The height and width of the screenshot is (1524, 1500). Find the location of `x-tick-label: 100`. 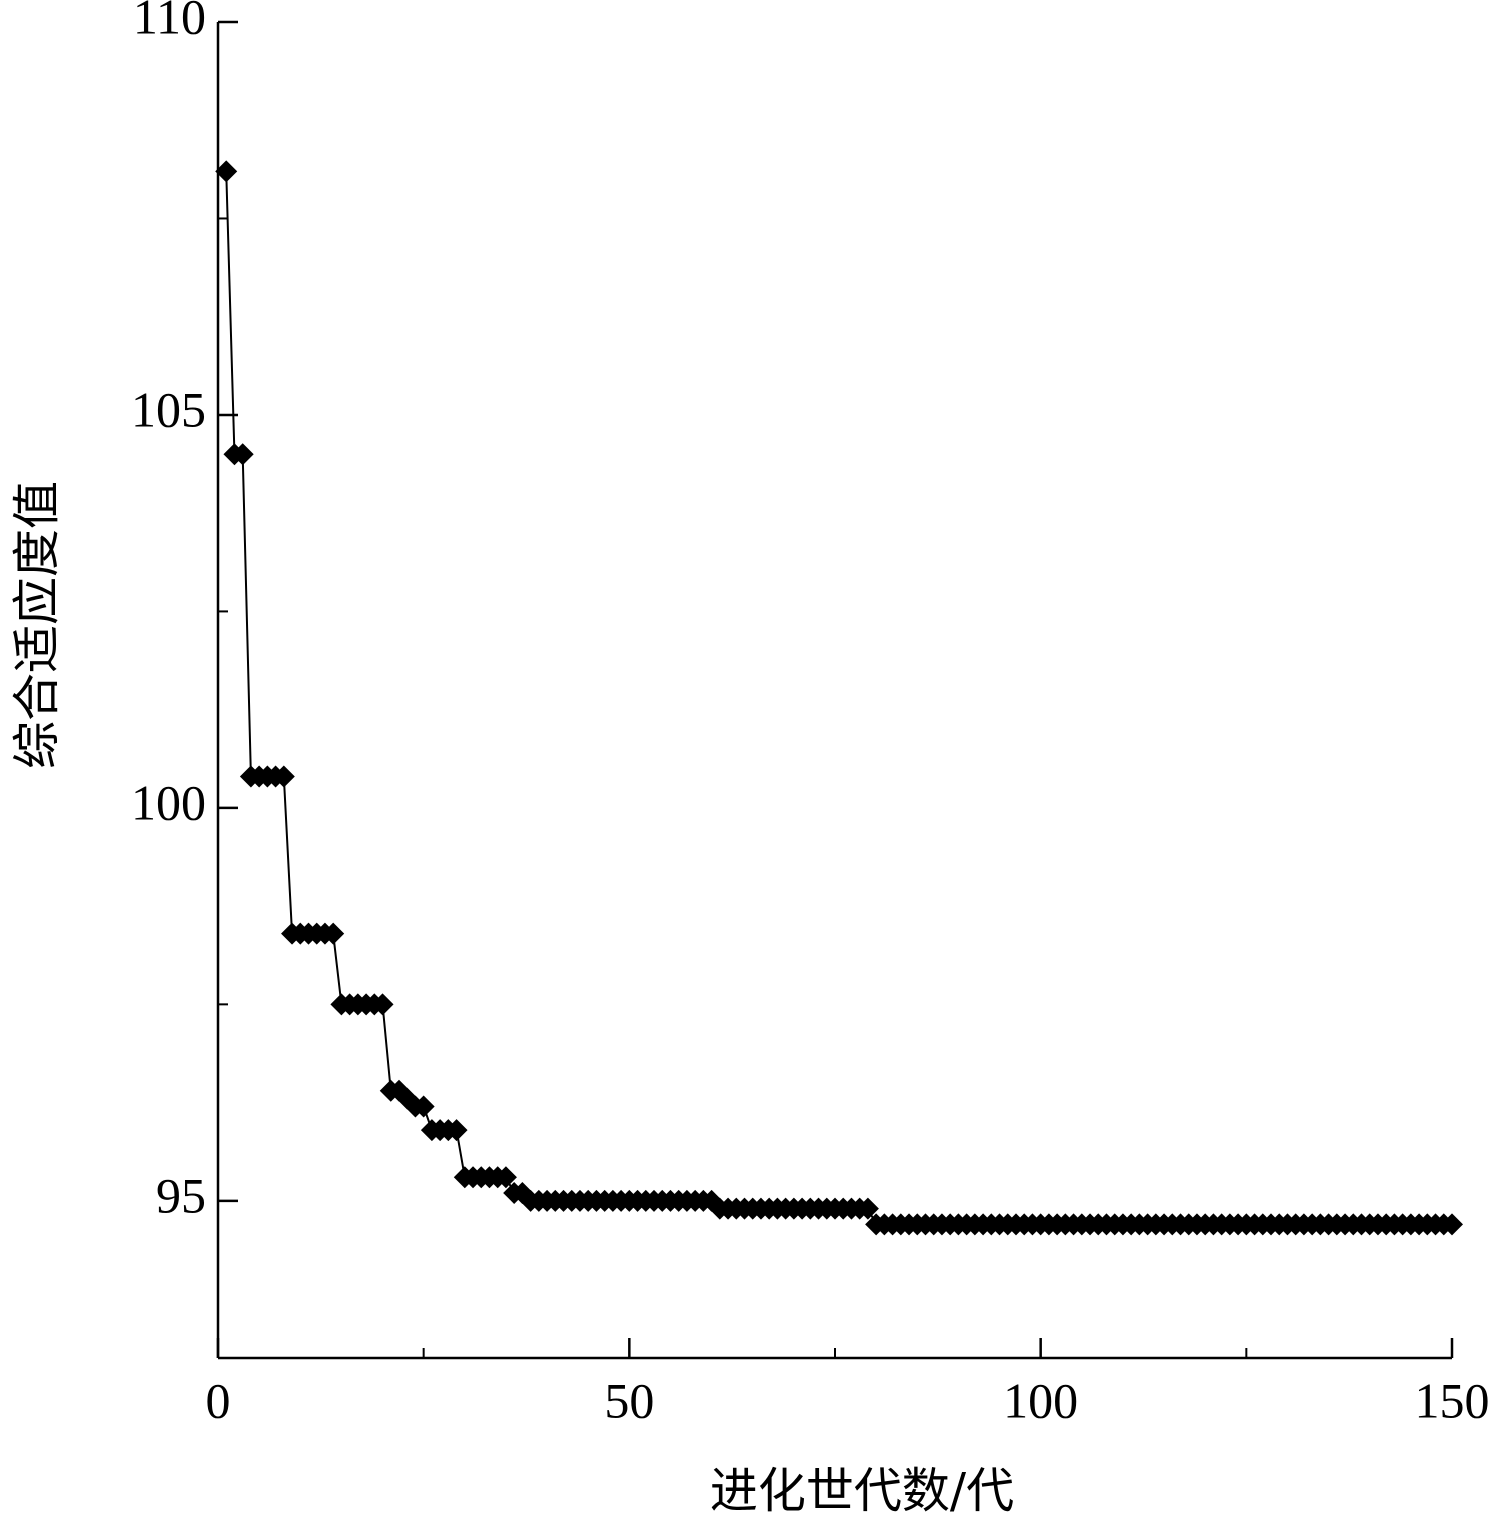

x-tick-label: 100 is located at coordinates (1040, 1400).